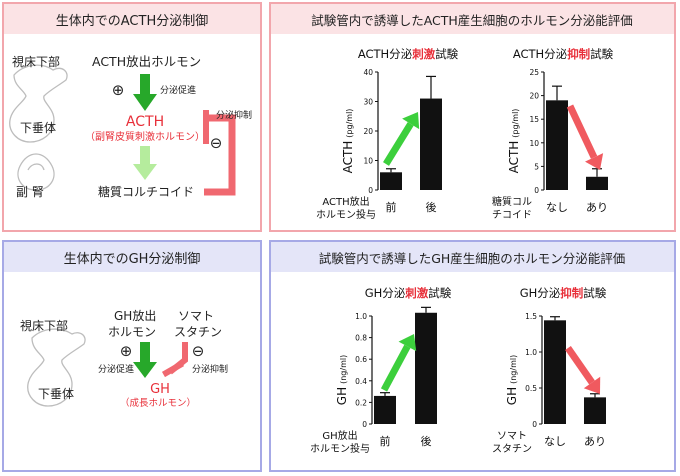  I want to click on x-axis-label: スタチン, so click(512, 449).